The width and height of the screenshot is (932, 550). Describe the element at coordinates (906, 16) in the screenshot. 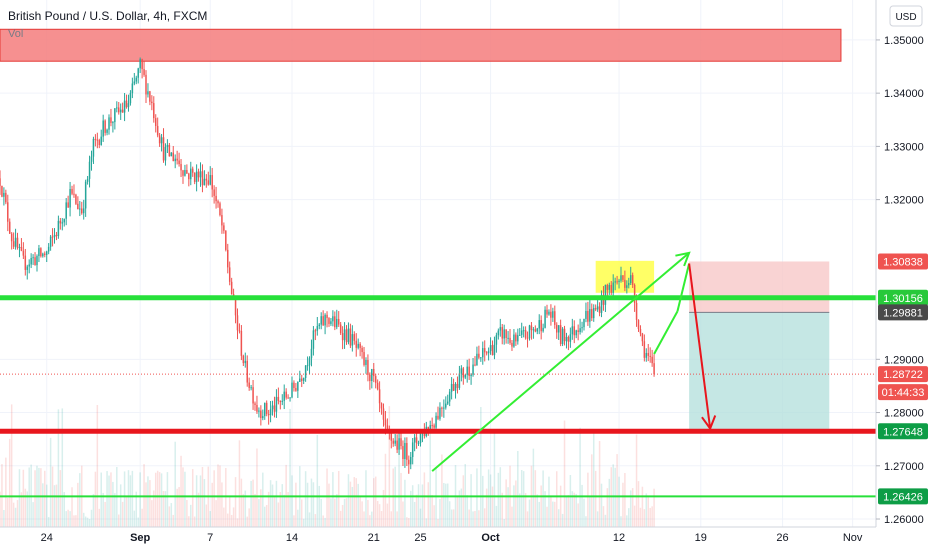

I see `currency-button: USD` at that location.